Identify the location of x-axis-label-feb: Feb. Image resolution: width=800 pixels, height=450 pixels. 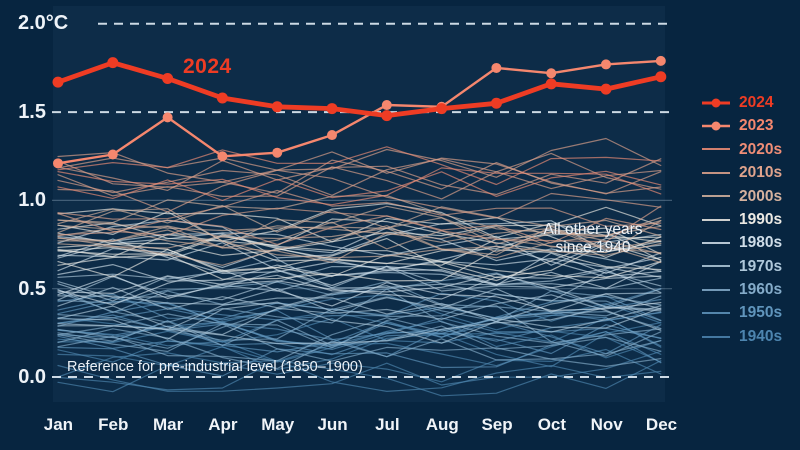
(113, 424).